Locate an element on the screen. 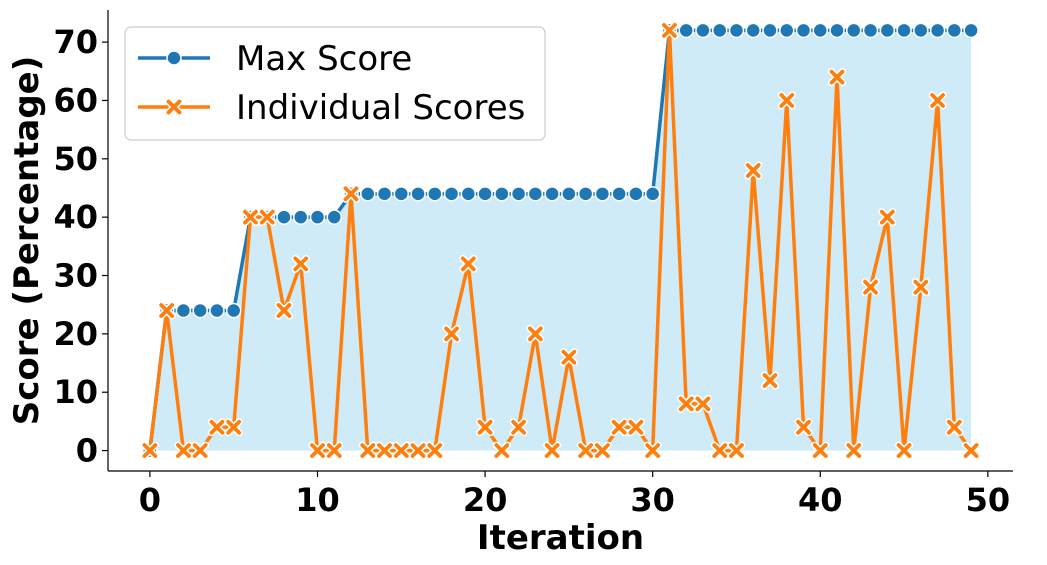 The height and width of the screenshot is (565, 1047). x-tick-label: 40 is located at coordinates (820, 500).